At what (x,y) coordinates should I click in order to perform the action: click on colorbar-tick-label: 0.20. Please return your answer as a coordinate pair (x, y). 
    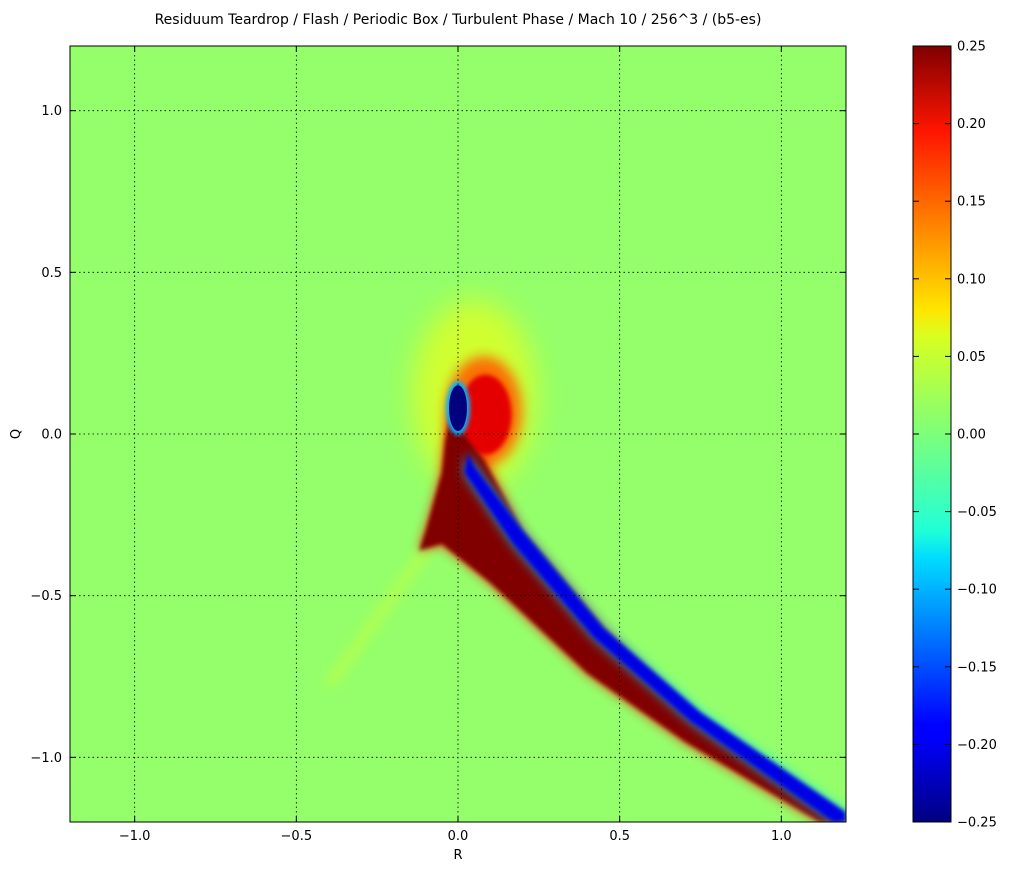
    Looking at the image, I should click on (971, 124).